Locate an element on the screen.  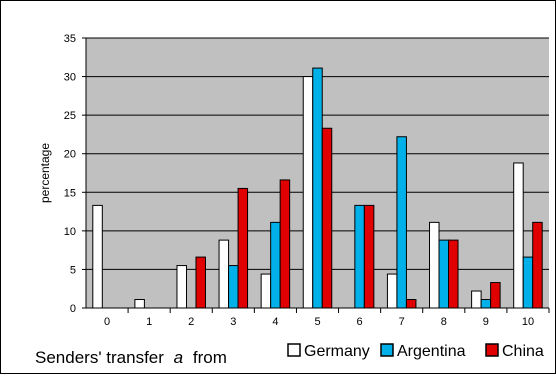
x-tick-label: 9 is located at coordinates (486, 322).